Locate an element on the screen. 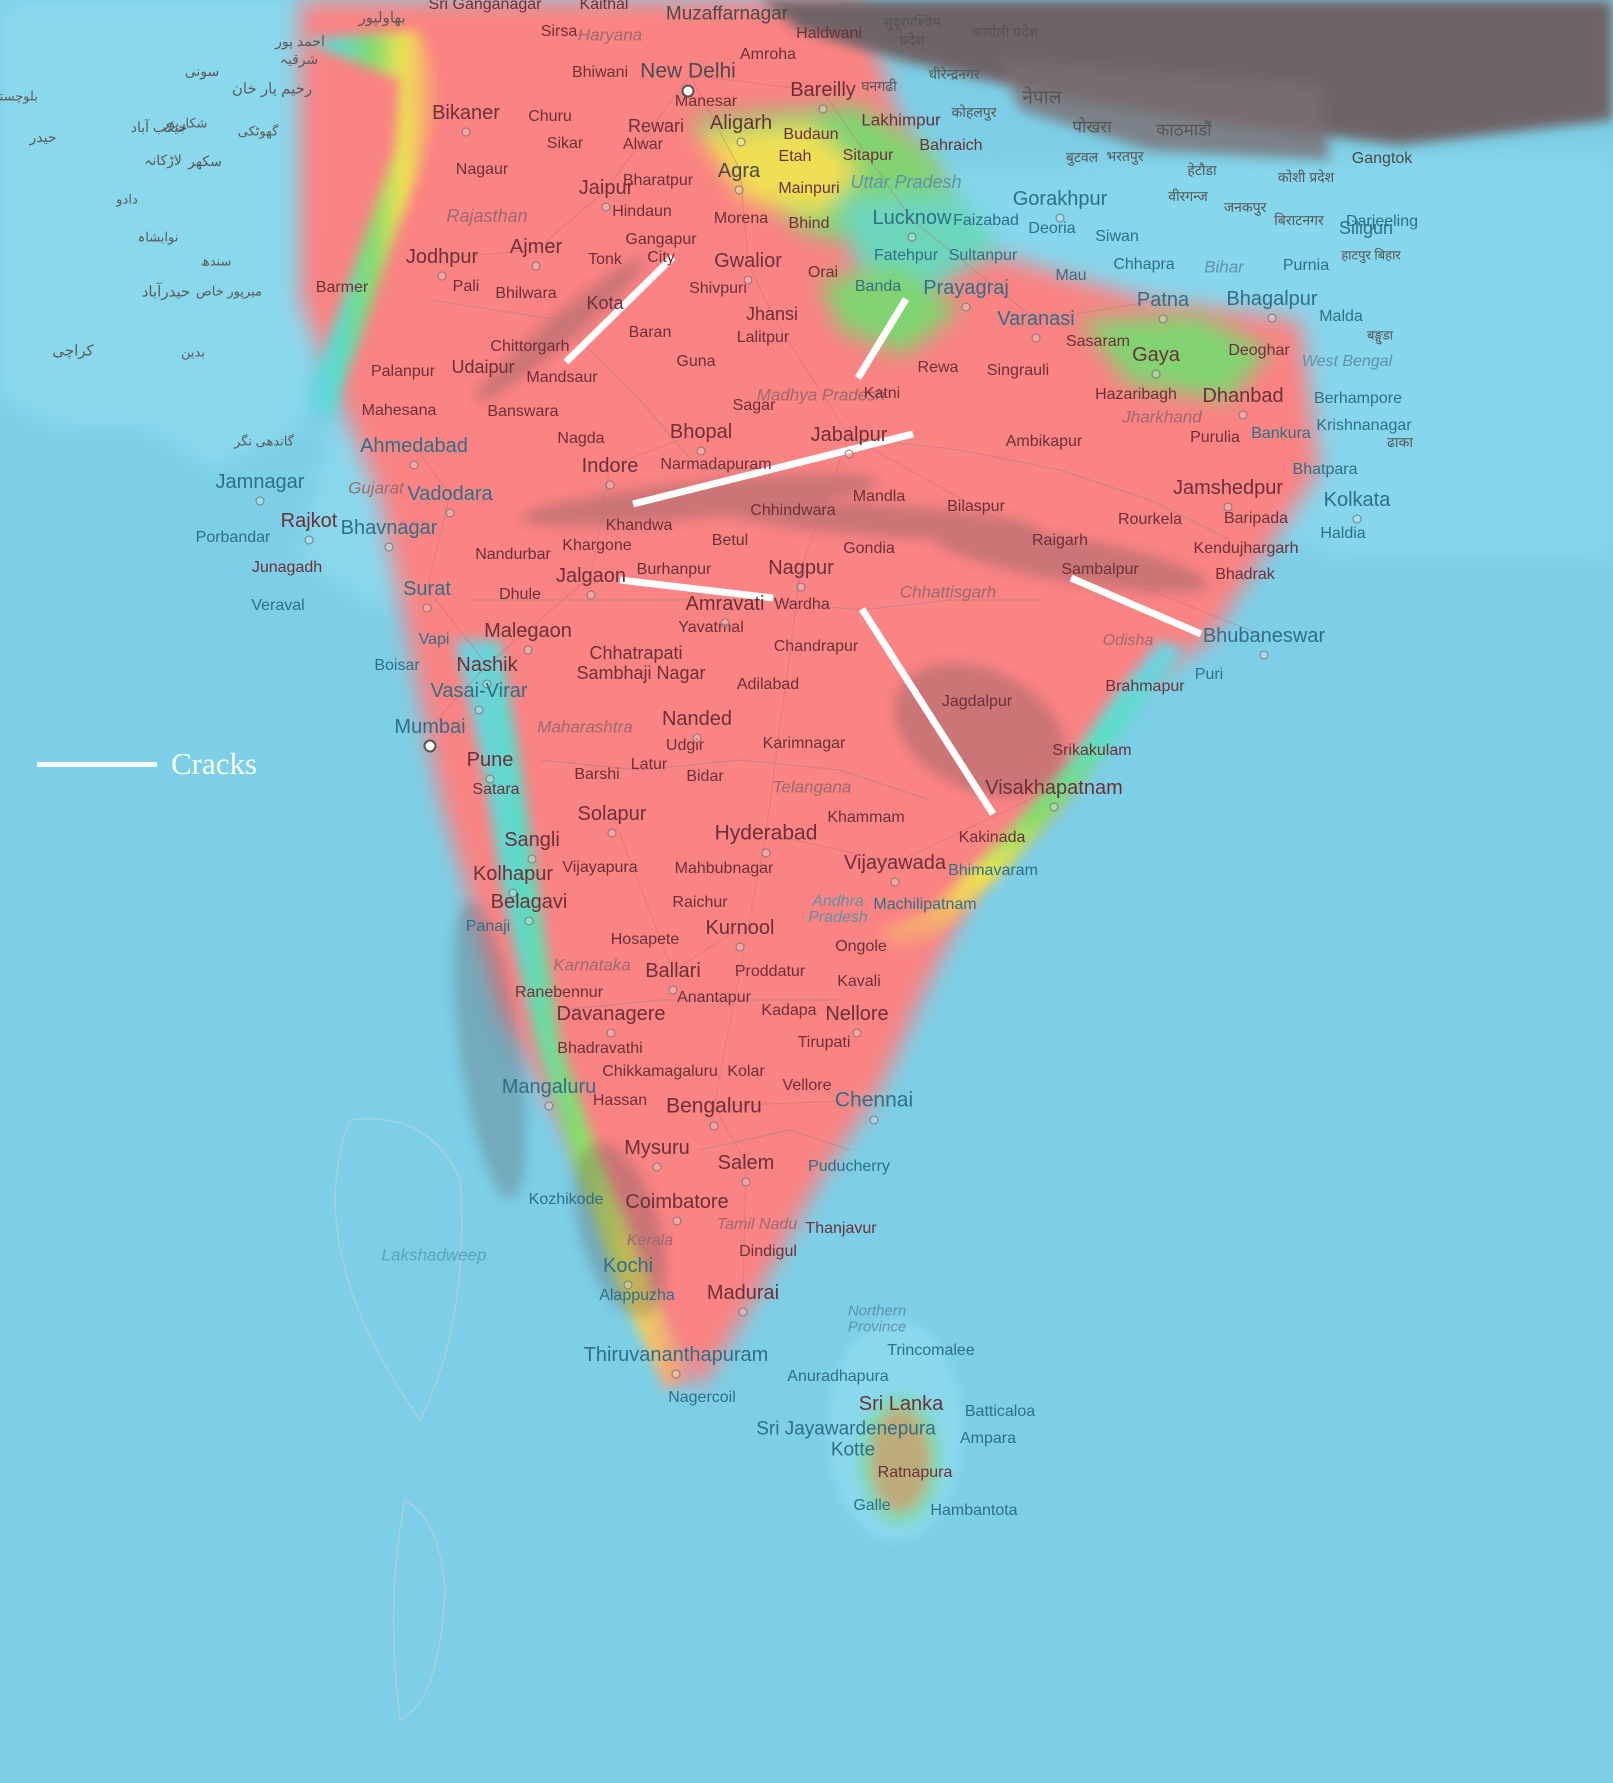 The width and height of the screenshot is (1613, 1783). crack-gondia-kakinada is located at coordinates (927, 711).